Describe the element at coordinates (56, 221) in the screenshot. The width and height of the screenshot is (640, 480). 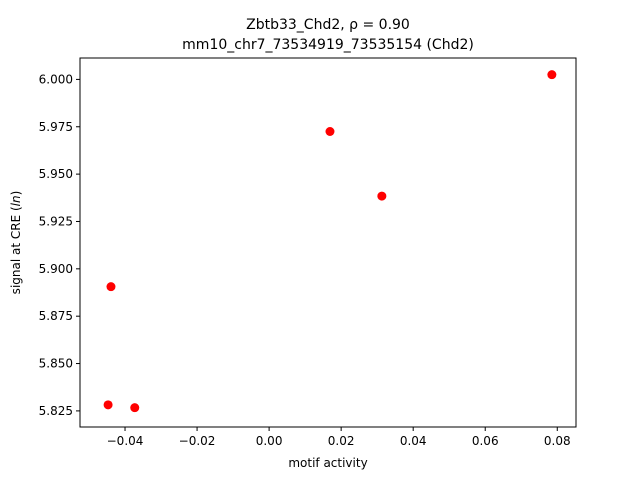
I see `y-tick-label: 5.925` at that location.